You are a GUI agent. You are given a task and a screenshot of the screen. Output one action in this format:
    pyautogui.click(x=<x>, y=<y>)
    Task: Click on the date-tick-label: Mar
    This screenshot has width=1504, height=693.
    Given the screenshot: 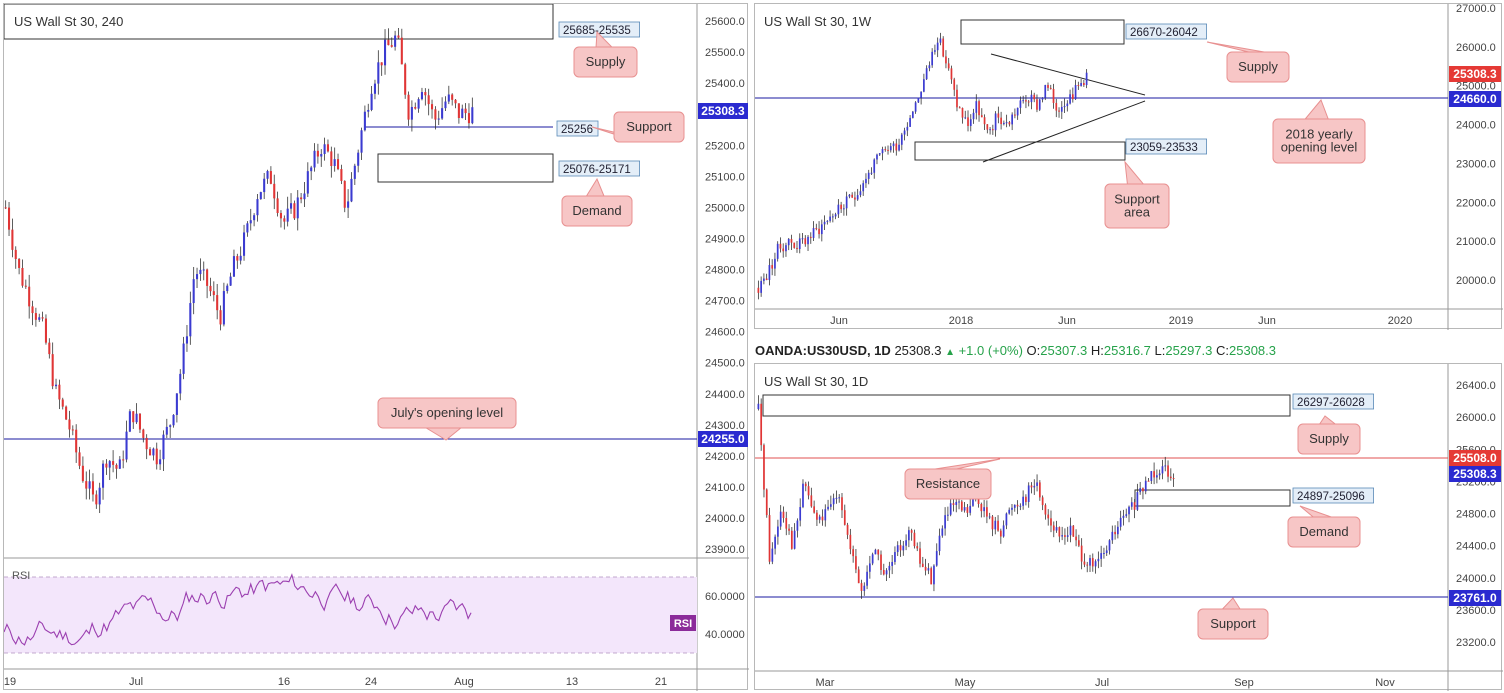 What is the action you would take?
    pyautogui.click(x=825, y=683)
    